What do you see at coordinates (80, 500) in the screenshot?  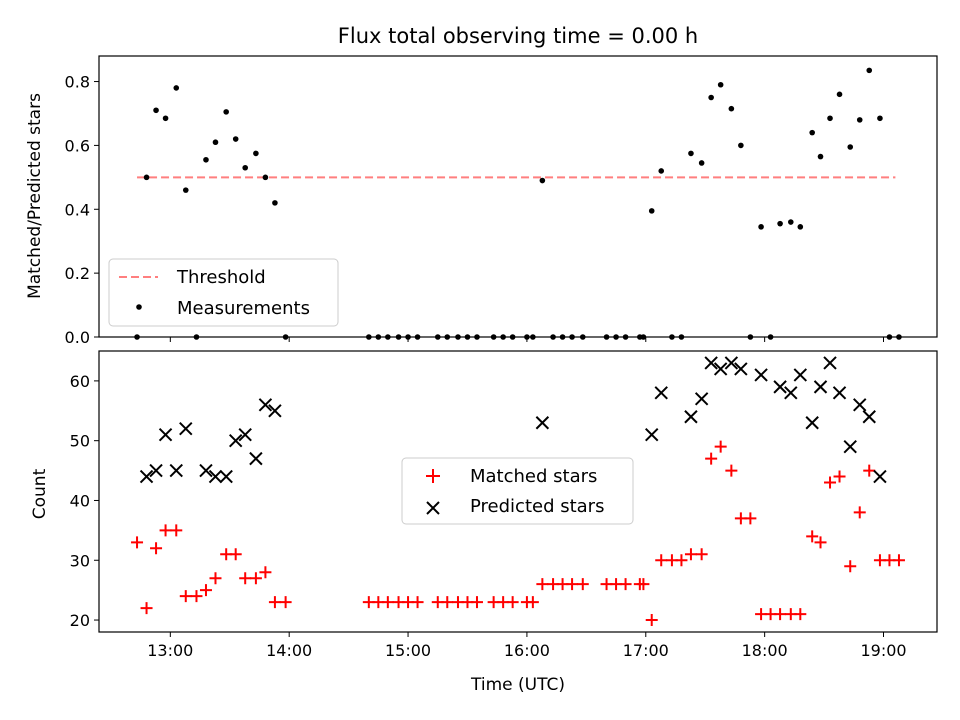 I see `y-tick-label: 40` at bounding box center [80, 500].